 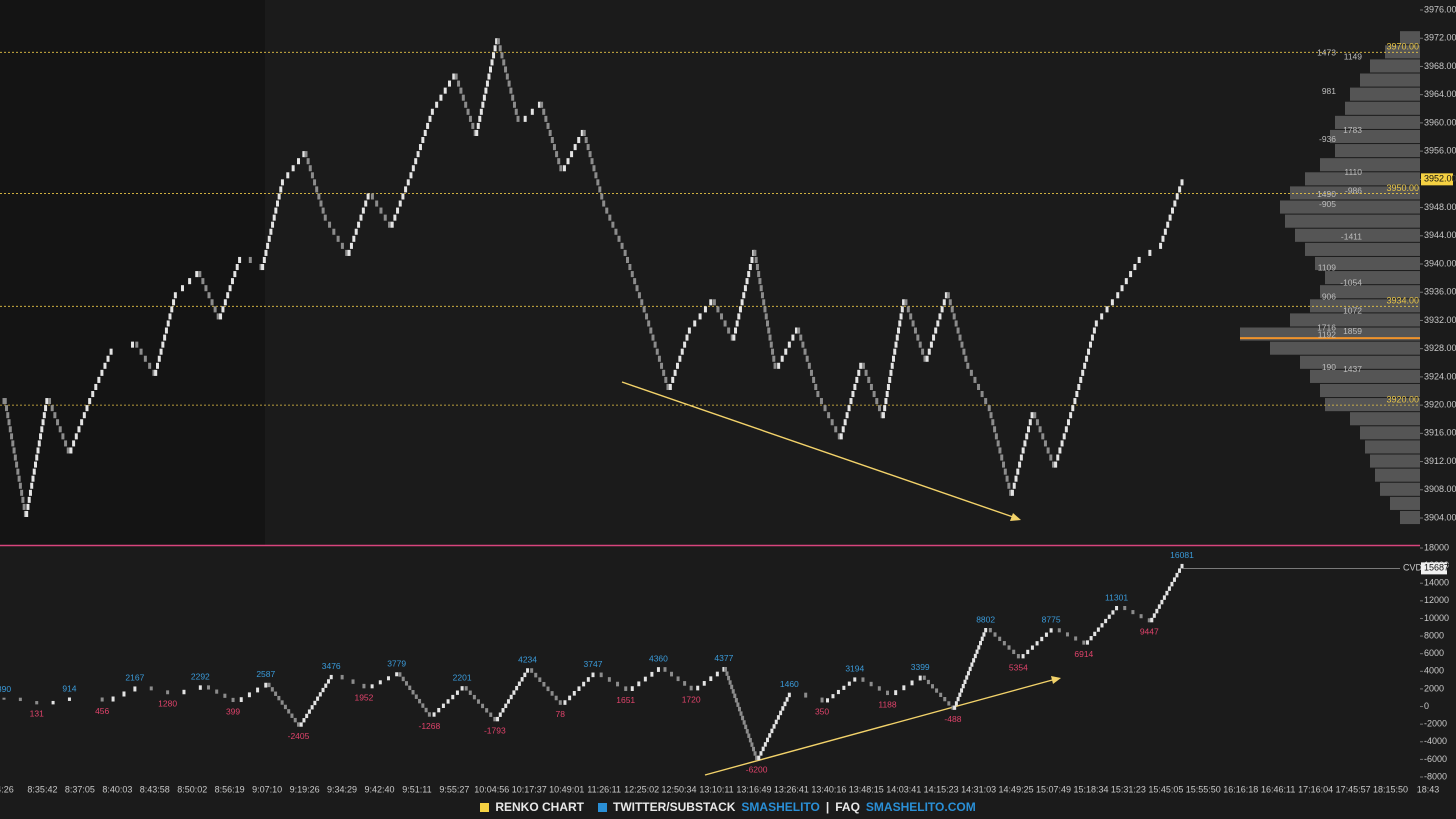 What do you see at coordinates (379, 789) in the screenshot?
I see `x-tick-label: 9:42:40` at bounding box center [379, 789].